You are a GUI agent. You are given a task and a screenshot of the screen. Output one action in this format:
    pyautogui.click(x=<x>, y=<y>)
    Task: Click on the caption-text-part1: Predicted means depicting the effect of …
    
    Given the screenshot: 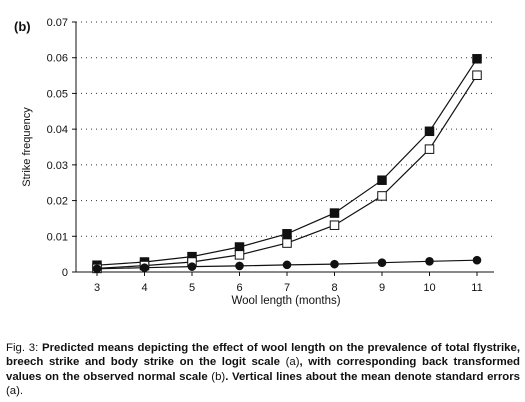 What is the action you would take?
    pyautogui.click(x=263, y=355)
    